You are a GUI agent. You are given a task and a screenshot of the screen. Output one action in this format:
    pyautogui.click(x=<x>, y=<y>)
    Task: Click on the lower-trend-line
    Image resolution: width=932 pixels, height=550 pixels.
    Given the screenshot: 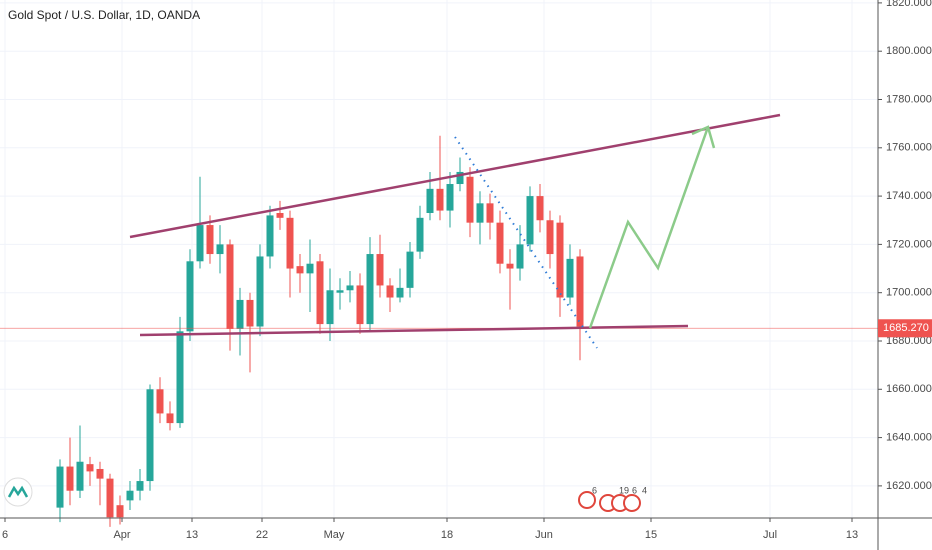 What is the action you would take?
    pyautogui.click(x=414, y=330)
    